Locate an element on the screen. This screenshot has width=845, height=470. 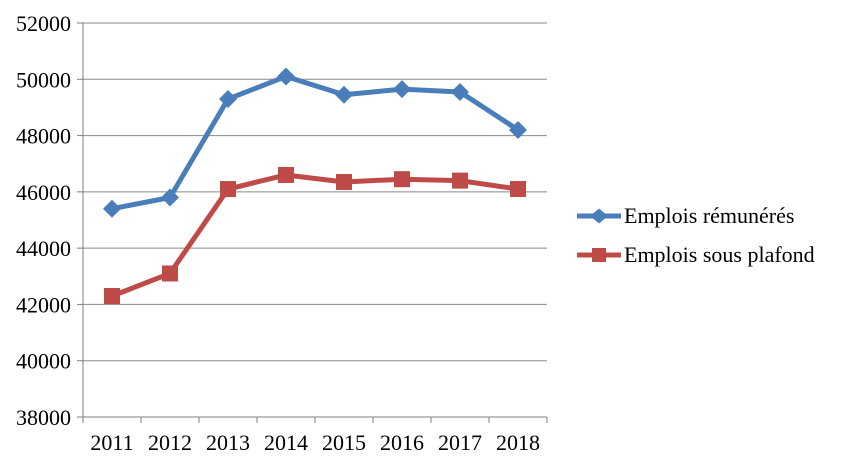
series-line-diamond is located at coordinates (315, 142).